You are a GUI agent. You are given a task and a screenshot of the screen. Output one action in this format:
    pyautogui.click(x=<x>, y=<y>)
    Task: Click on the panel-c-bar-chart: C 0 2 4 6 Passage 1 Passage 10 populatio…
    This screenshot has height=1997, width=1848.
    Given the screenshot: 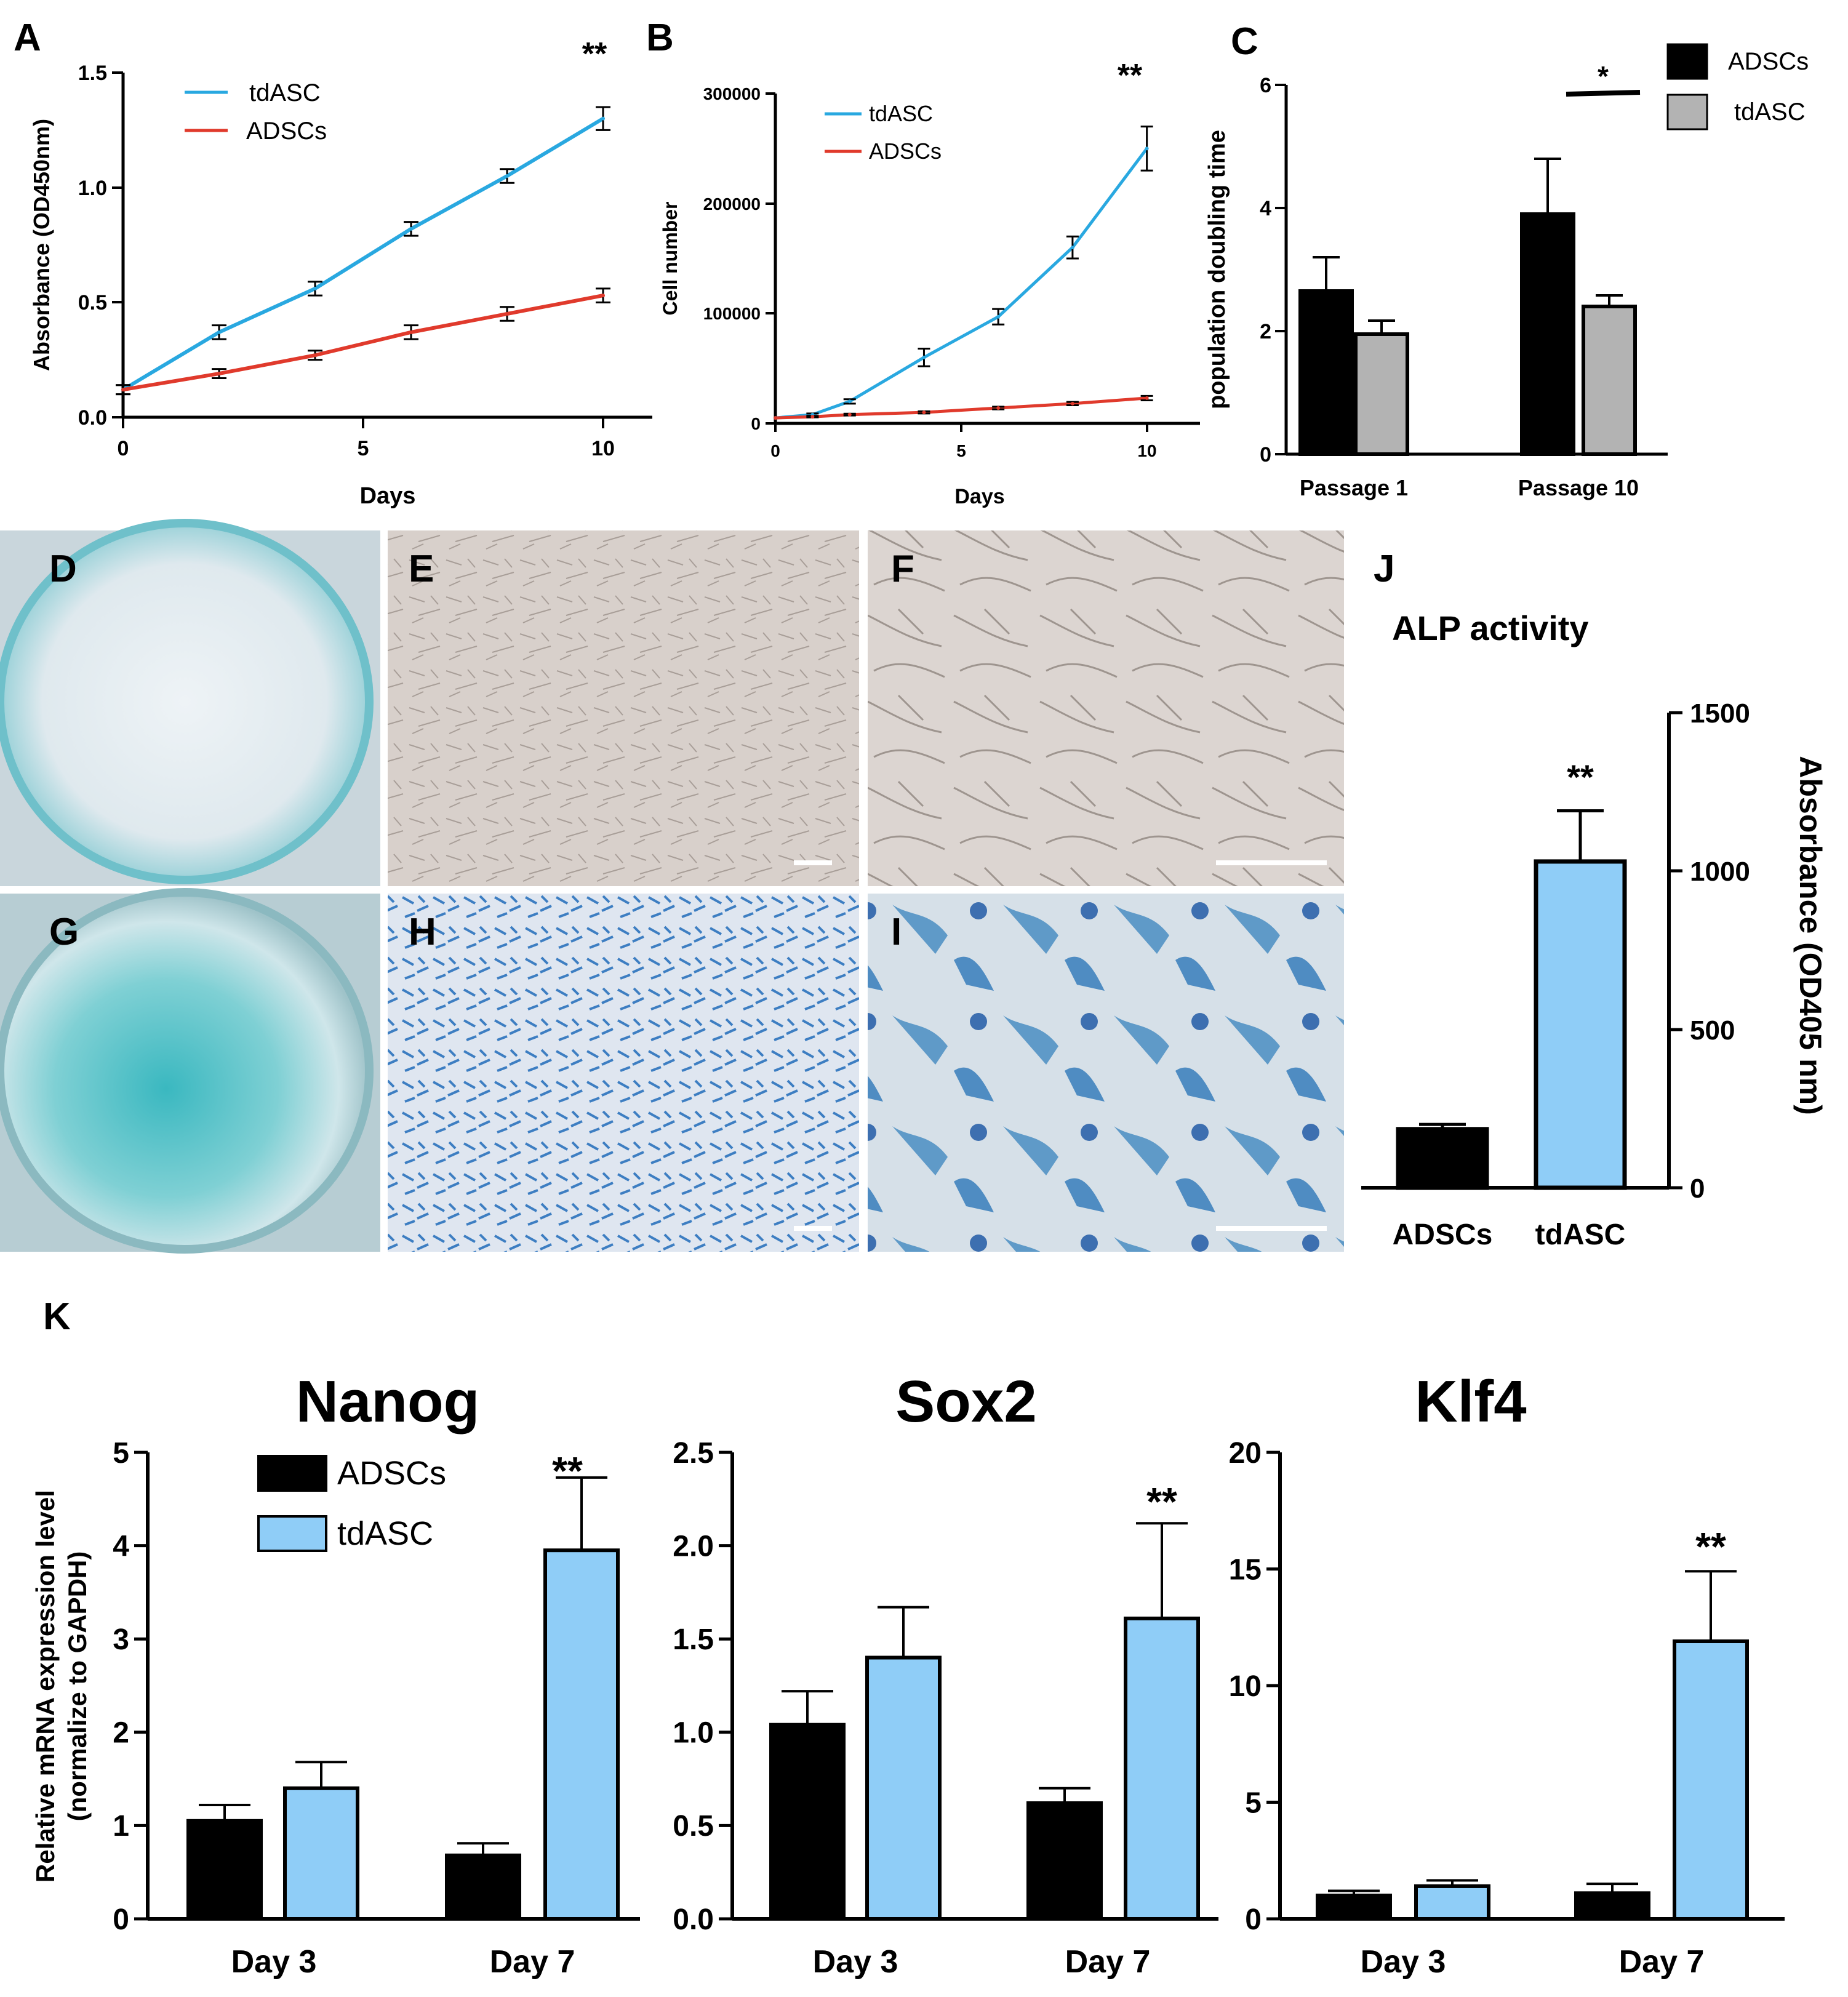 What is the action you would take?
    pyautogui.click(x=1506, y=260)
    